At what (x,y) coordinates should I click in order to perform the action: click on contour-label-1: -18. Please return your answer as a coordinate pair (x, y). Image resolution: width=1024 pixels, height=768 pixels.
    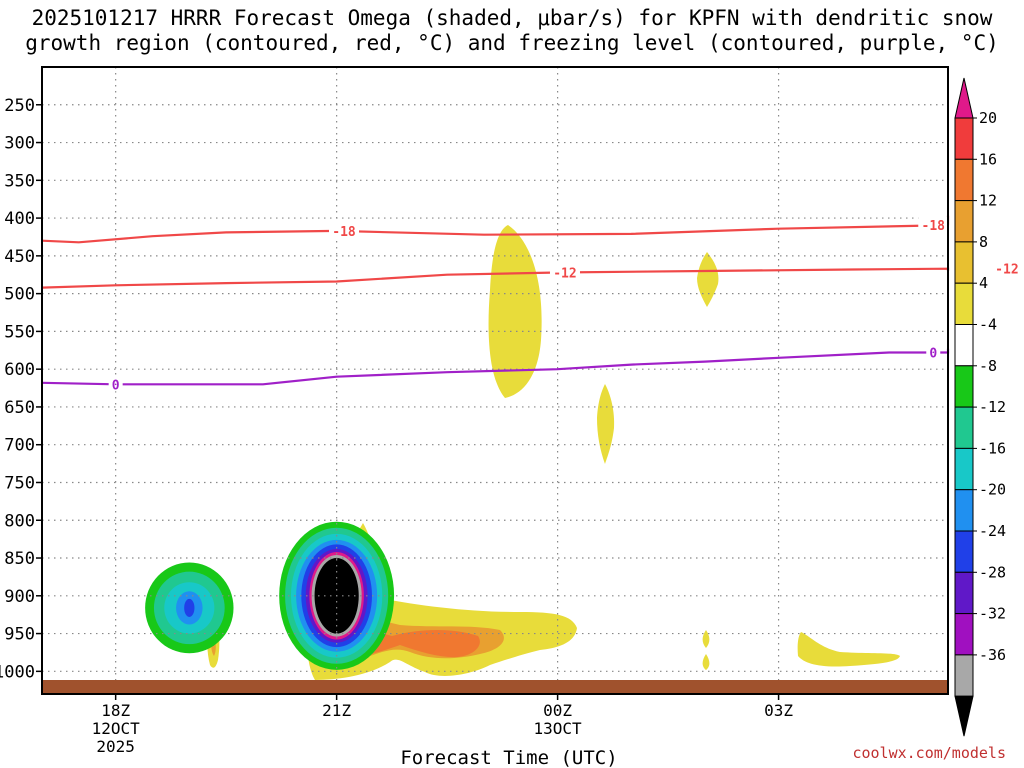
    Looking at the image, I should click on (934, 226).